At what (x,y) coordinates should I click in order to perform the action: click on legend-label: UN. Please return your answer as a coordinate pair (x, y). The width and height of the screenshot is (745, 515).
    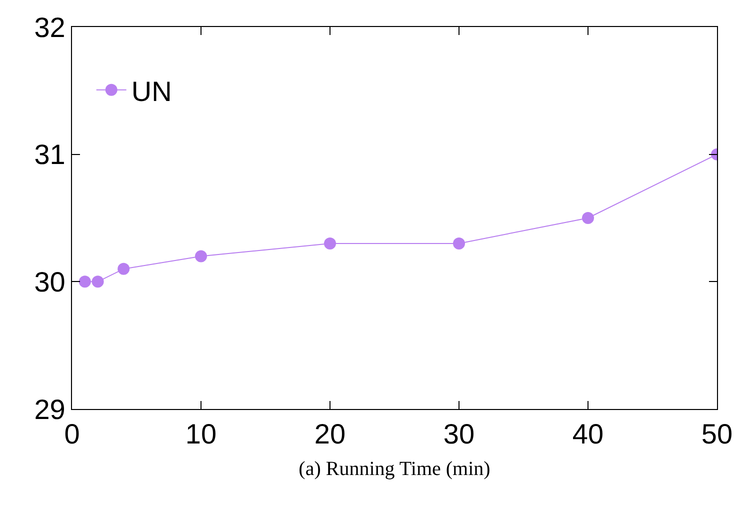
    Looking at the image, I should click on (151, 91).